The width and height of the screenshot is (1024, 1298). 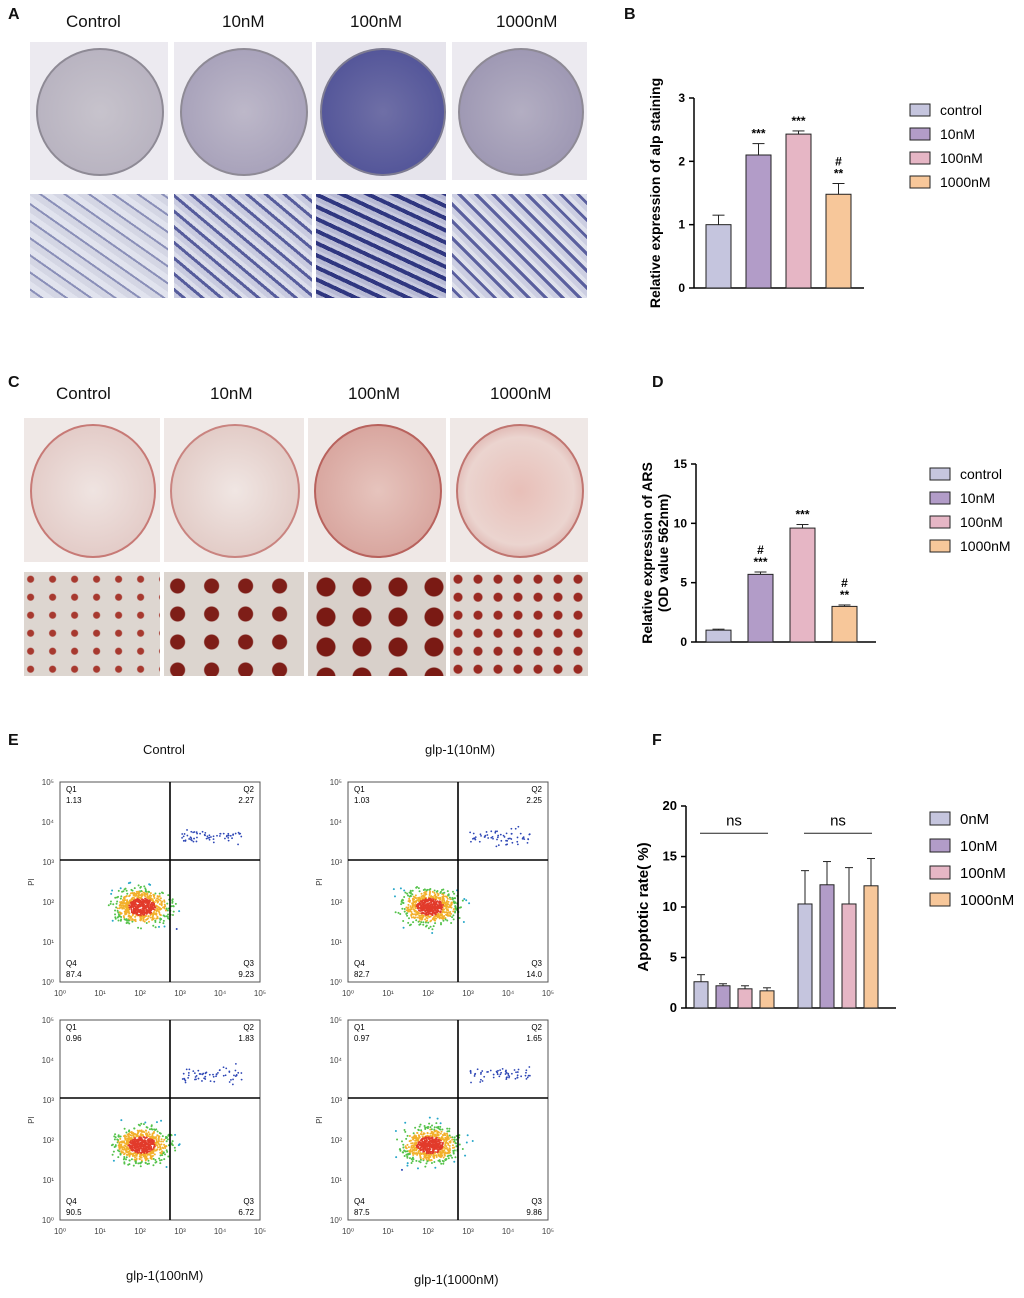 What do you see at coordinates (681, 523) in the screenshot?
I see `y-tick-label: 10` at bounding box center [681, 523].